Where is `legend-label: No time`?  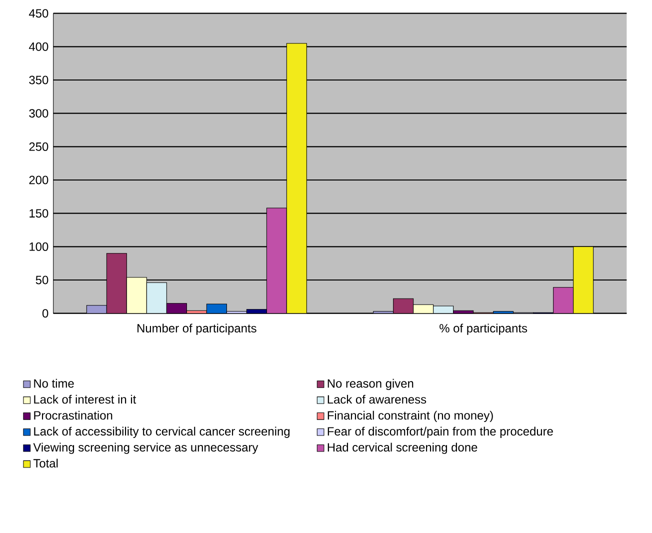 legend-label: No time is located at coordinates (54, 383).